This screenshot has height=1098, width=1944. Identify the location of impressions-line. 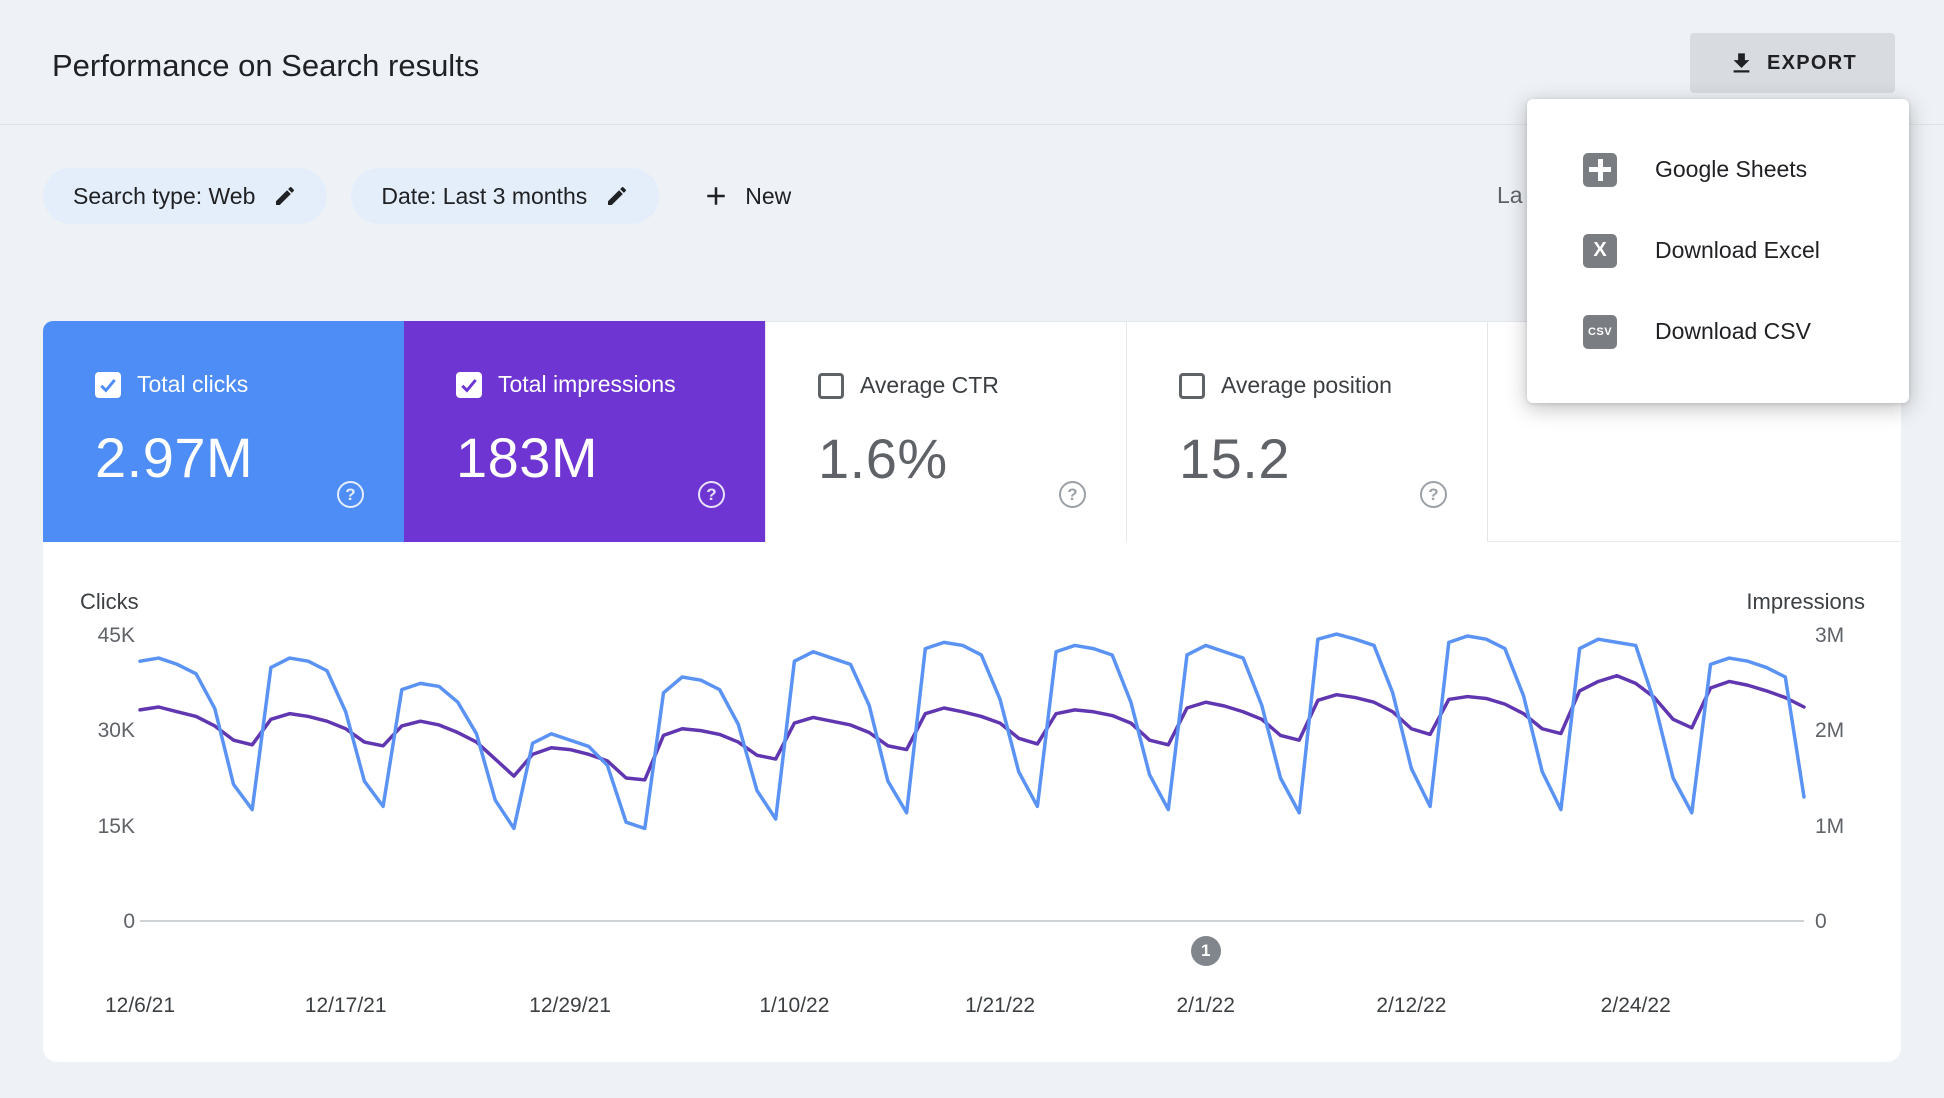
(972, 727).